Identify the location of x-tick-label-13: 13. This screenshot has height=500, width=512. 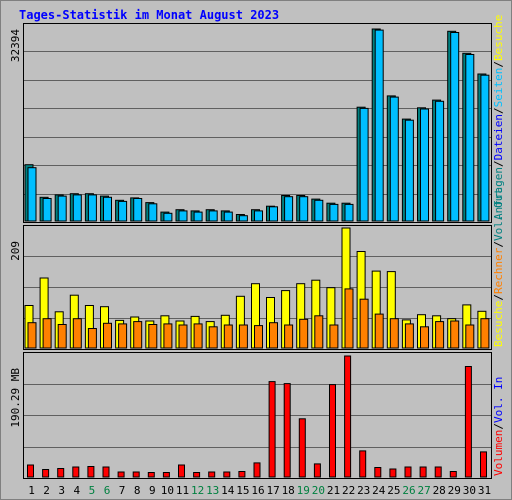
(212, 490).